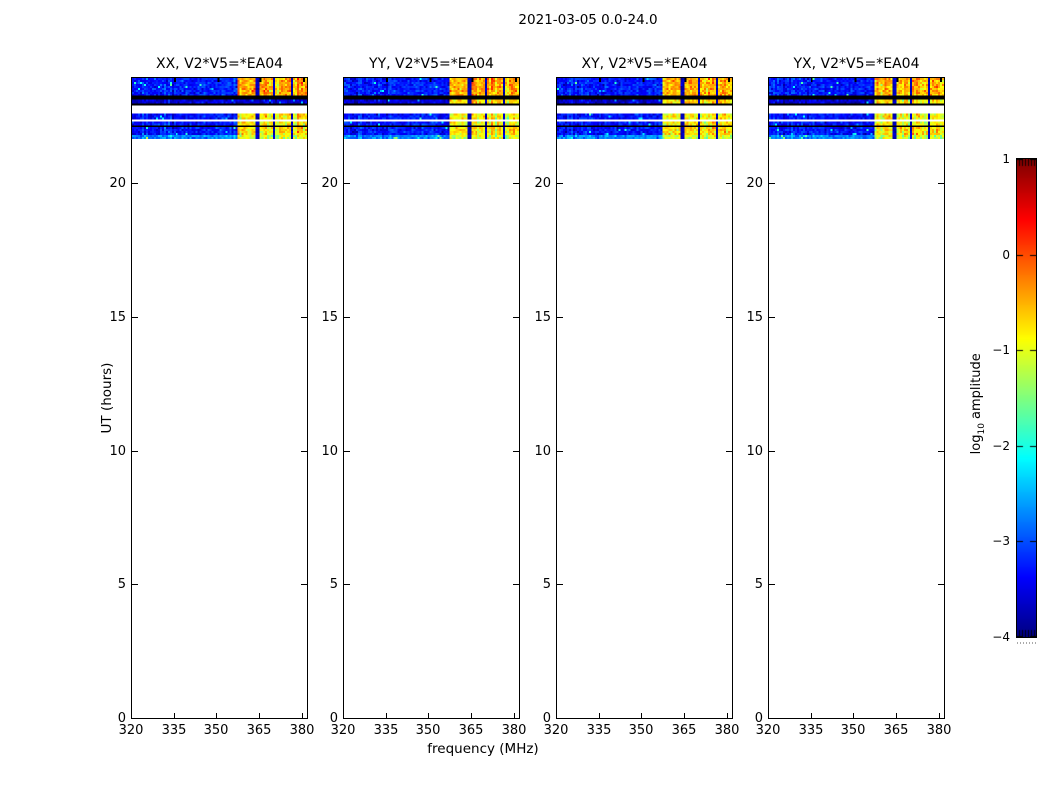 The height and width of the screenshot is (800, 1050). Describe the element at coordinates (219, 64) in the screenshot. I see `panel-title: XX, V2*V5=*EA04` at that location.